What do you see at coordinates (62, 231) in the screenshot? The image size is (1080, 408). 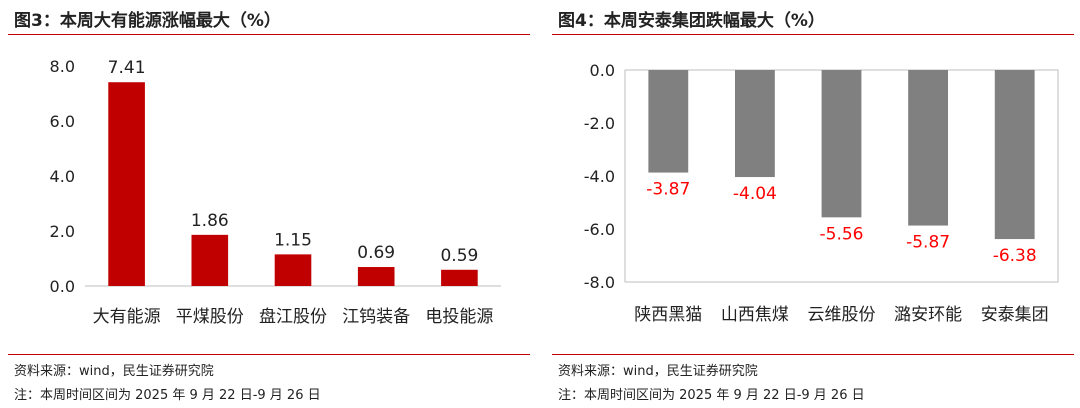 I see `y-tick-label: 2.0` at bounding box center [62, 231].